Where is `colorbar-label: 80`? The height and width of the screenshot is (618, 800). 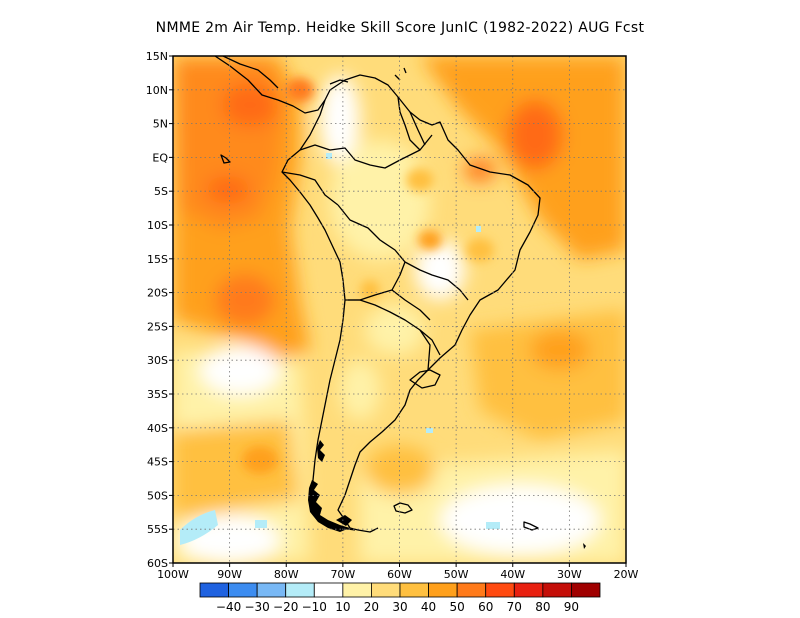
colorbar-label: 80 is located at coordinates (542, 607).